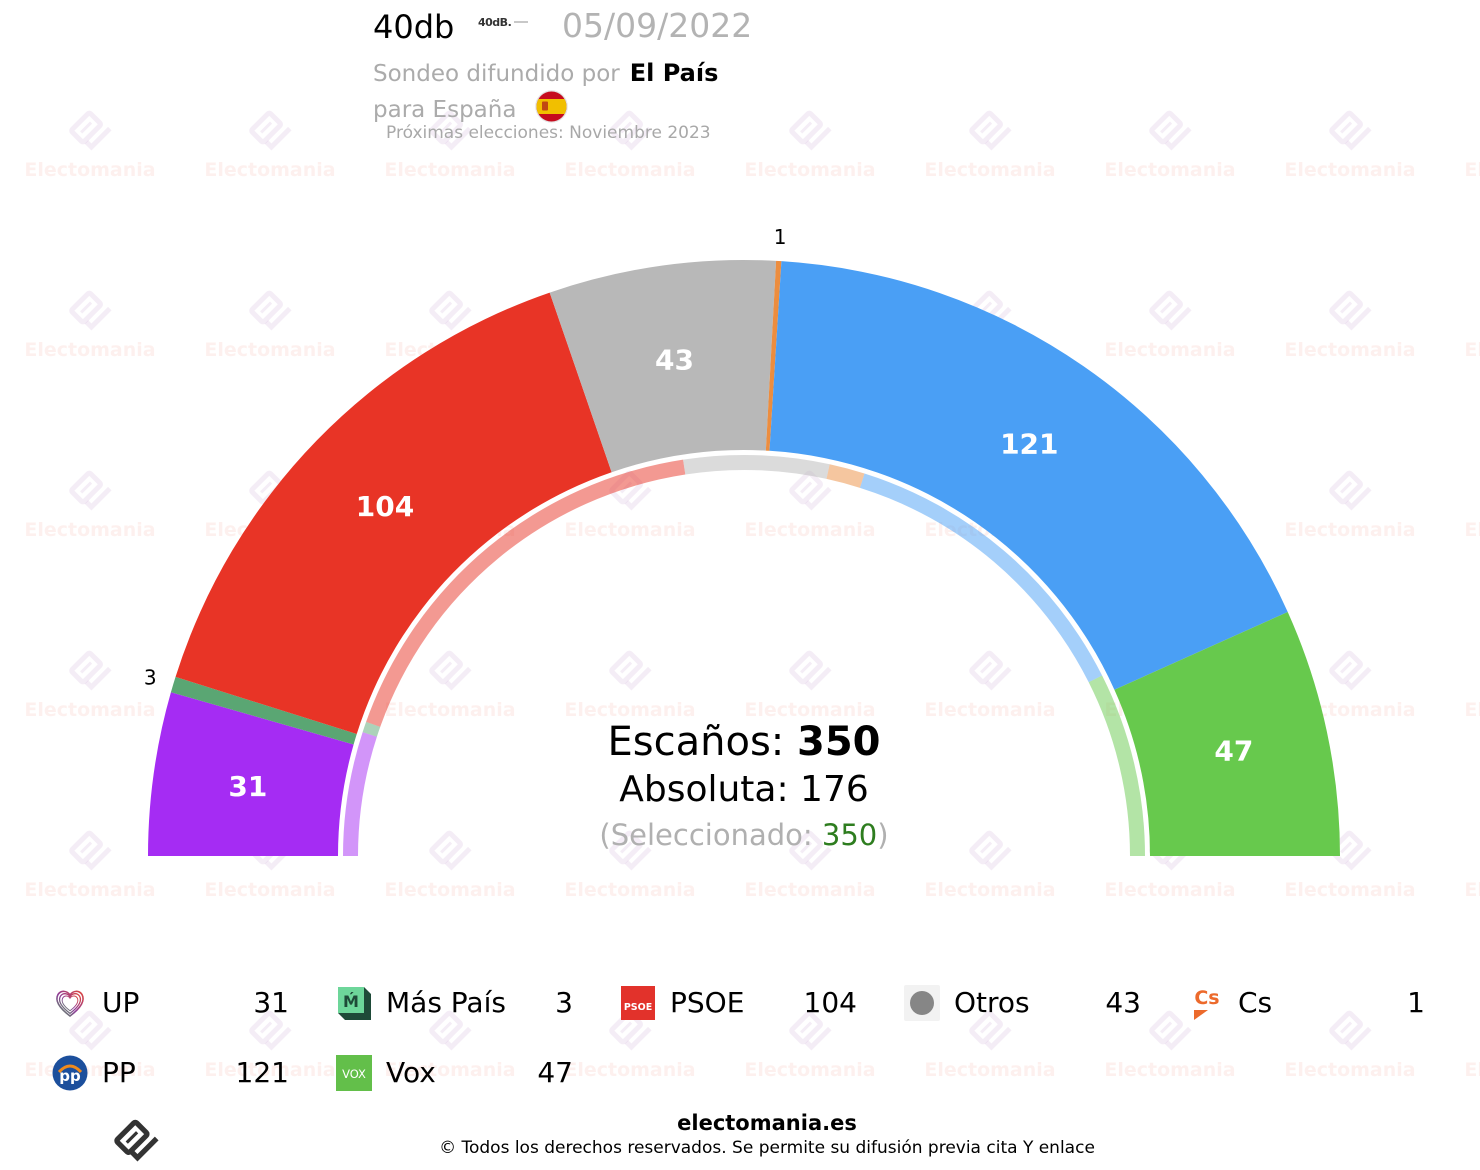 This screenshot has width=1480, height=1170. Describe the element at coordinates (922, 1003) in the screenshot. I see `otros-circle-icon` at that location.